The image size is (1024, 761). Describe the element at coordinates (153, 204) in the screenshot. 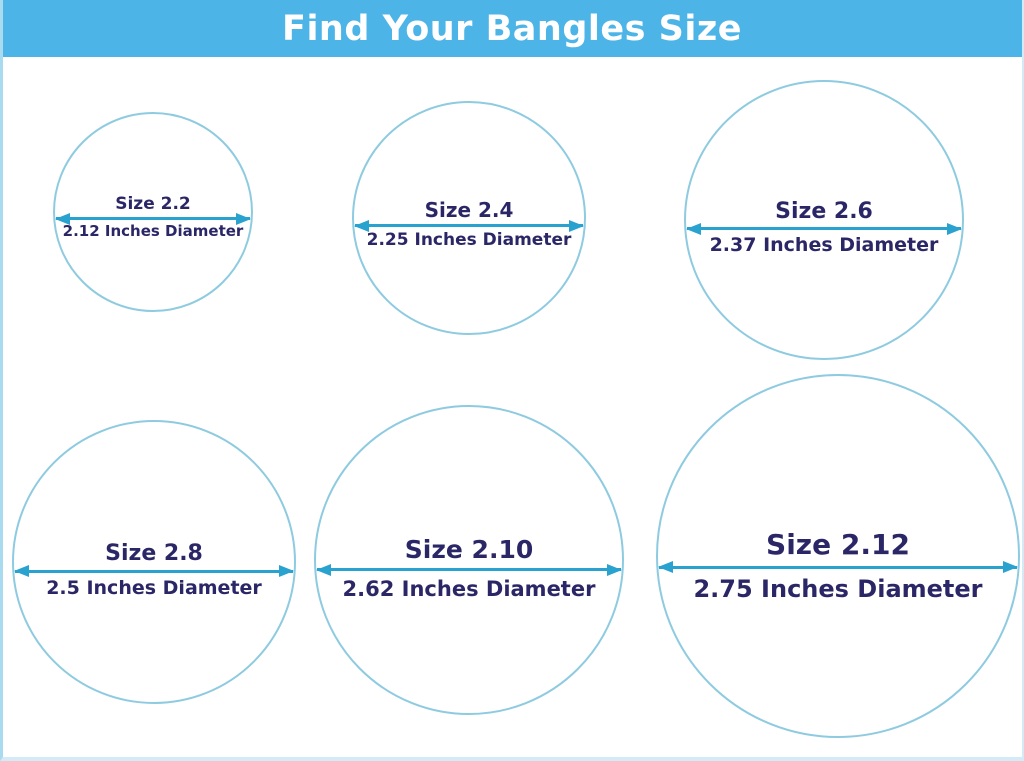

I see `size-label: Size 2.2` at that location.